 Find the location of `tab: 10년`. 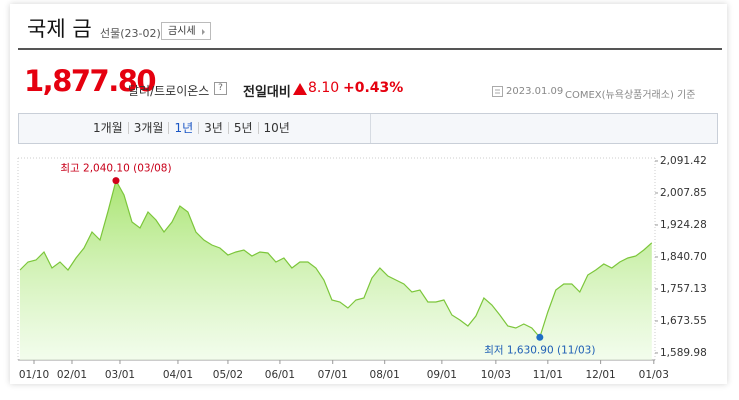

tab: 10년 is located at coordinates (276, 128).